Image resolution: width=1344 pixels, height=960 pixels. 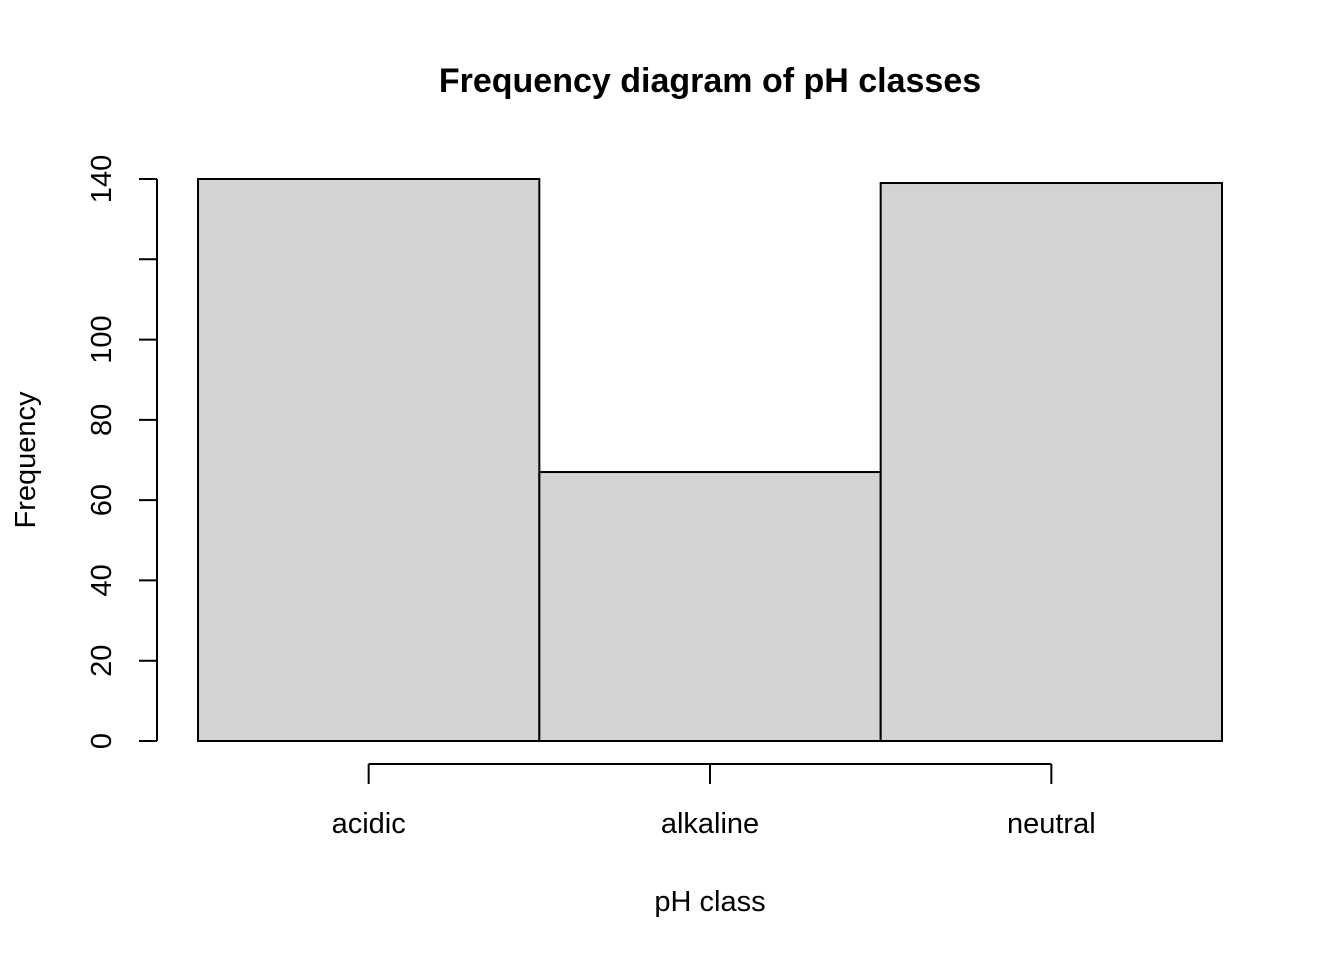 What do you see at coordinates (709, 902) in the screenshot?
I see `x-axis-label: pH class` at bounding box center [709, 902].